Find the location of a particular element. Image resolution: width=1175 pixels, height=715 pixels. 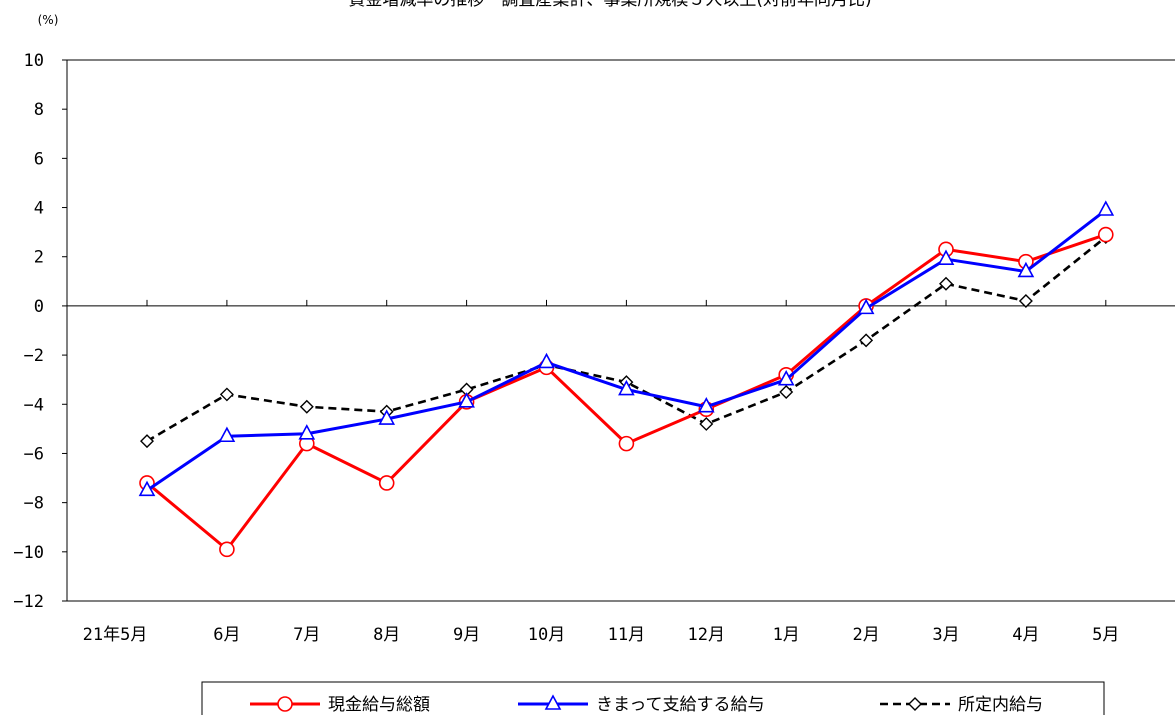

legend: 現金給与総額 きまって支給する給与 所定内給与 is located at coordinates (653, 698).